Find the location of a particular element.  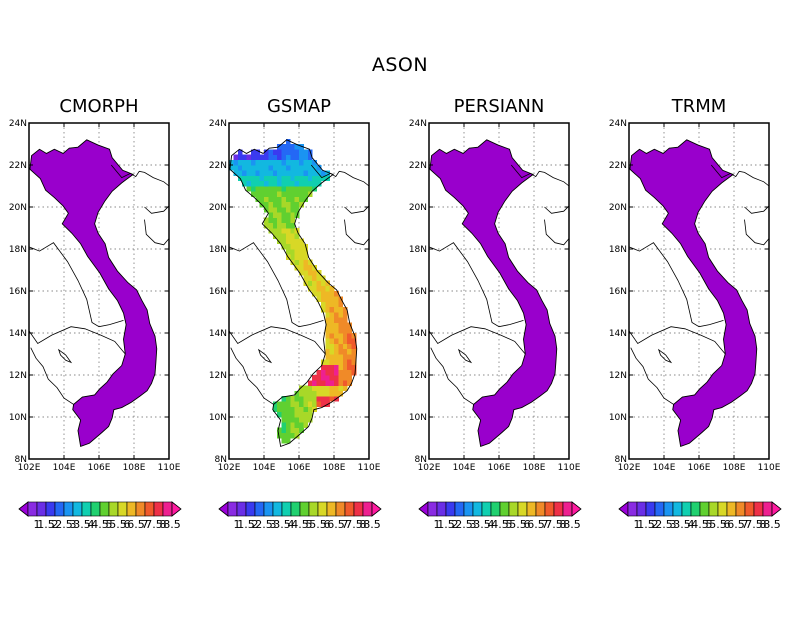

lon-tick-label: 110E is located at coordinates (369, 468).